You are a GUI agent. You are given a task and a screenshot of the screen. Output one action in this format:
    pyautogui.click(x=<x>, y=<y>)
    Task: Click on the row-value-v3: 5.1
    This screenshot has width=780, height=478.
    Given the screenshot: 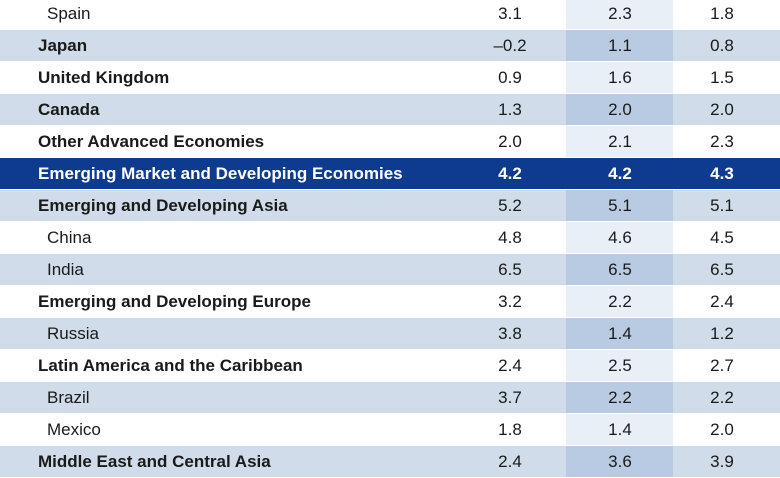 What is the action you would take?
    pyautogui.click(x=722, y=205)
    